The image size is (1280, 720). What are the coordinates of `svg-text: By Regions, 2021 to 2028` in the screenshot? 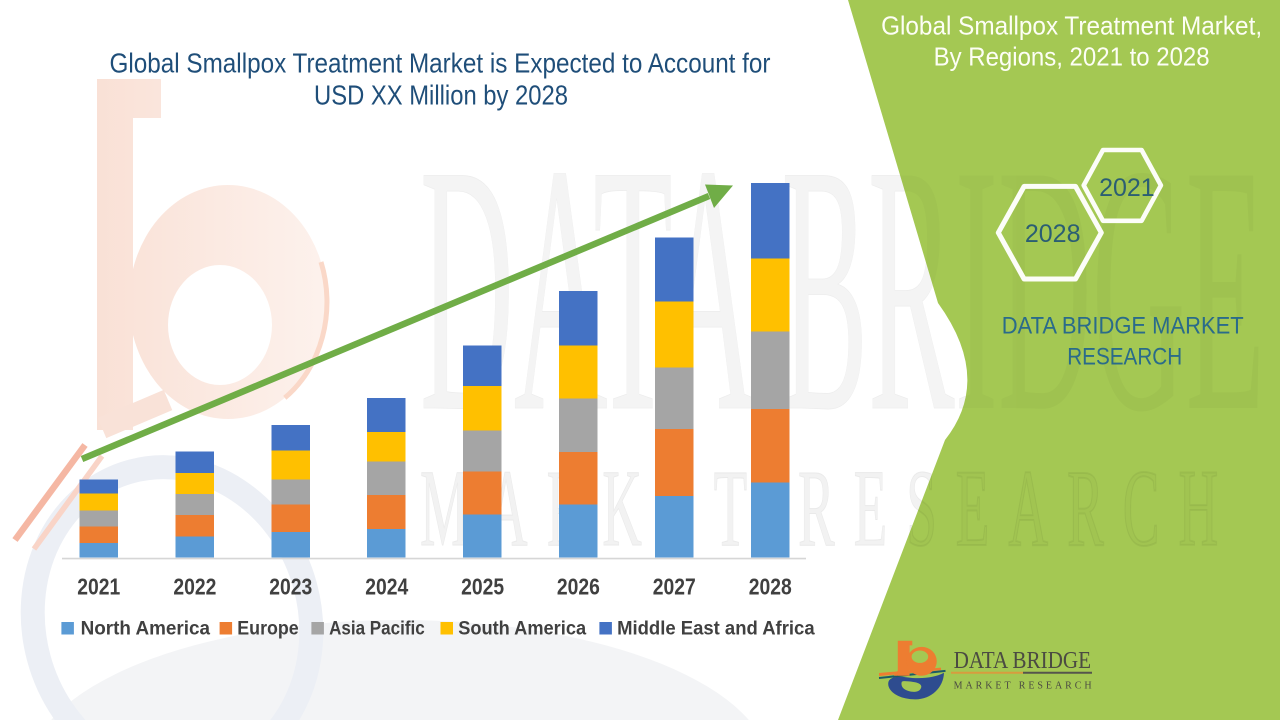 It's located at (1072, 57).